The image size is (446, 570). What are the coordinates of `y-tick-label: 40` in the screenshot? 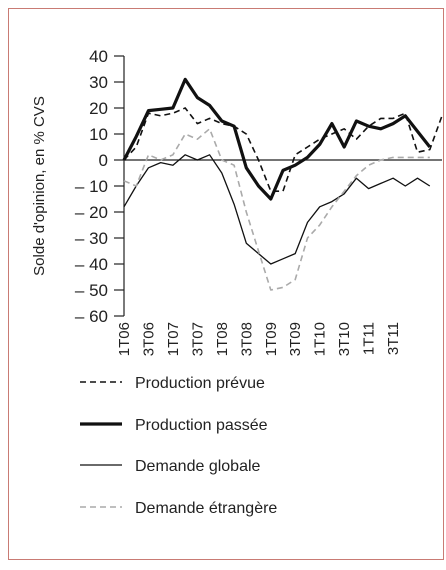 It's located at (98, 56).